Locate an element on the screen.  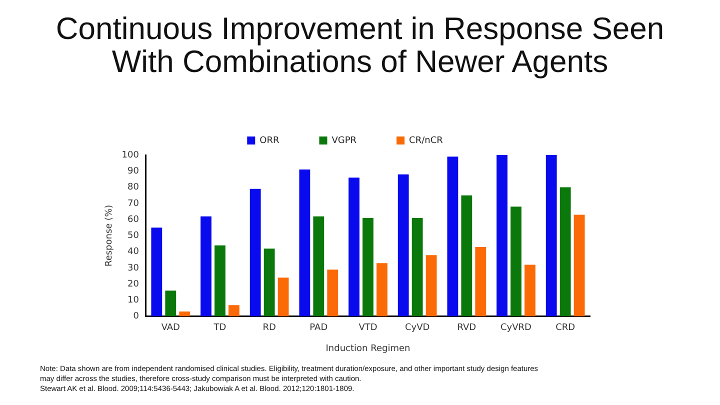
x-tick-label: CyVD is located at coordinates (417, 328).